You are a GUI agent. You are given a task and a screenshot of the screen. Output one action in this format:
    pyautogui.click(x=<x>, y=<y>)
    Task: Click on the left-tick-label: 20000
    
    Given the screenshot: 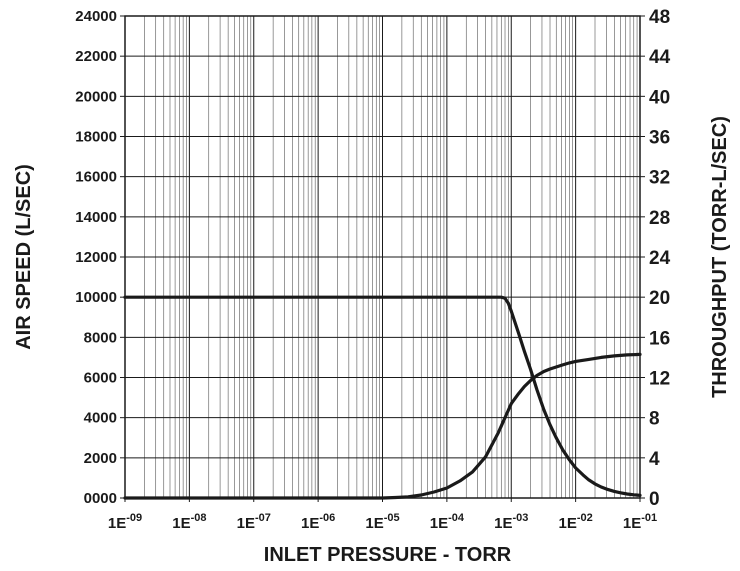 What is the action you would take?
    pyautogui.click(x=96, y=96)
    